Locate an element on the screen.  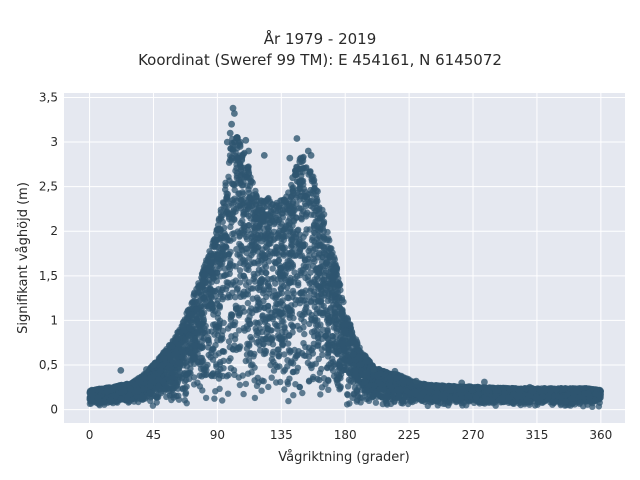
chart-title-line-1: År 1979 - 2019 is located at coordinates (320, 39).